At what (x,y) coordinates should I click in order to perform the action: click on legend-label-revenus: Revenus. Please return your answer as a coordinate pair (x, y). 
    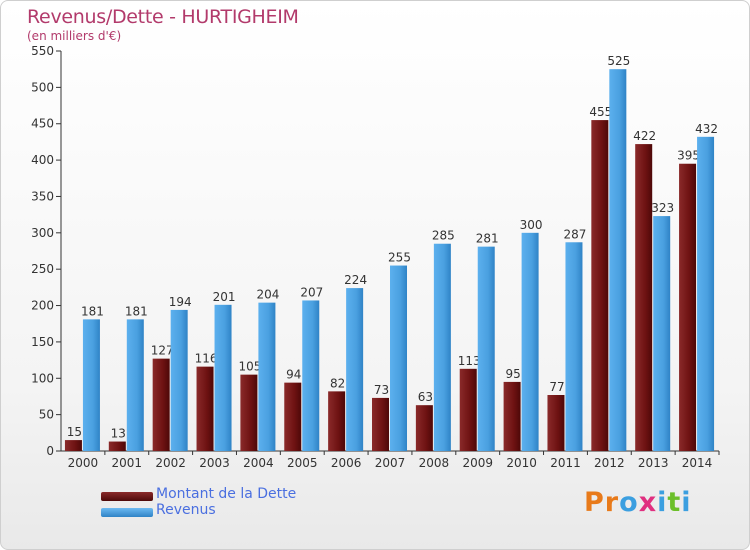
    Looking at the image, I should click on (186, 510).